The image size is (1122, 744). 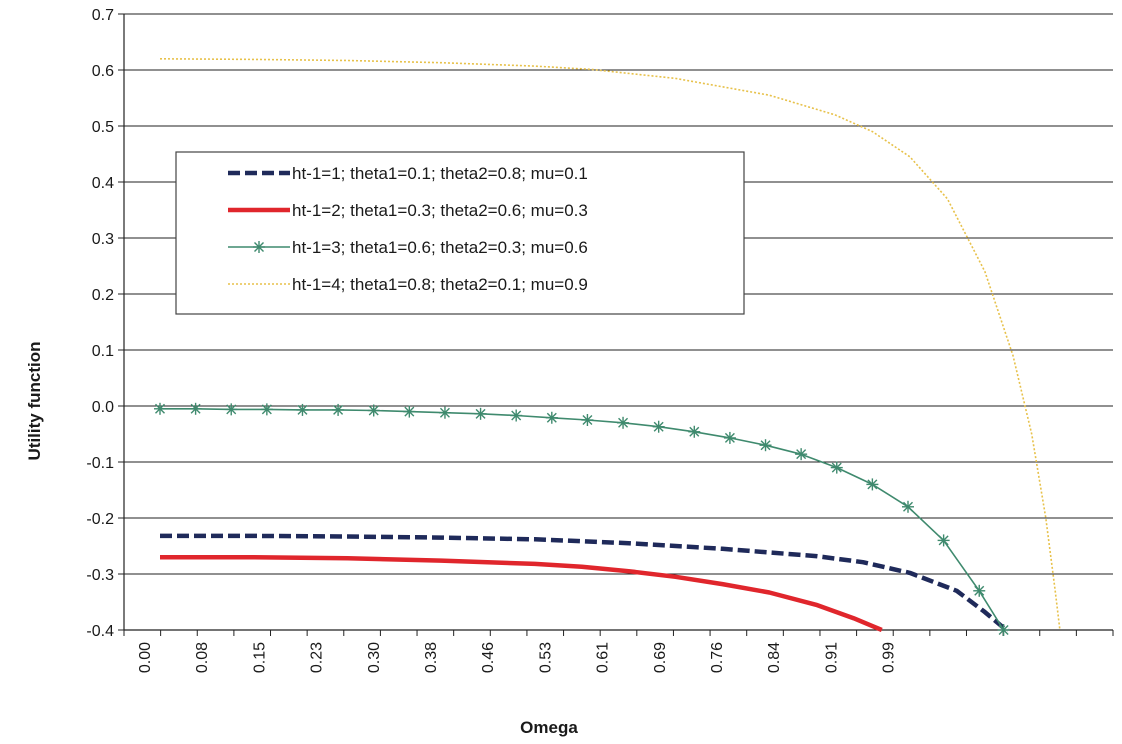 What do you see at coordinates (431, 657) in the screenshot?
I see `x-tick-label: 0.38` at bounding box center [431, 657].